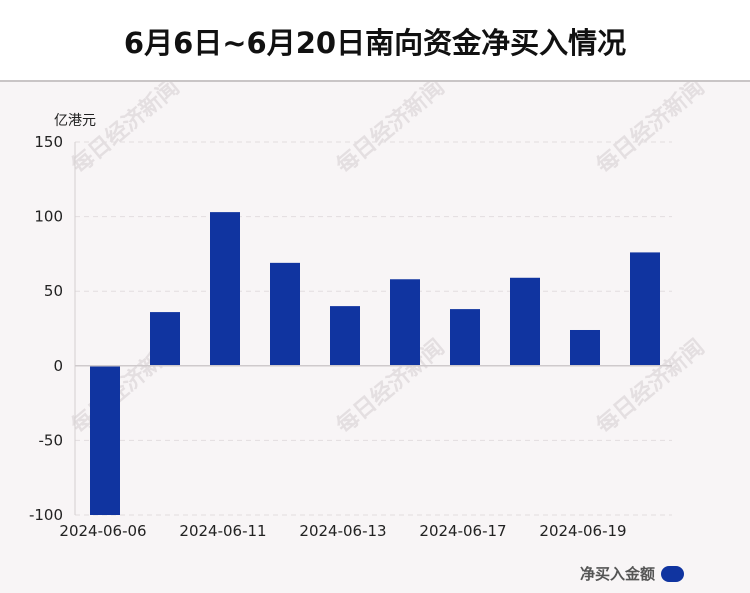  What do you see at coordinates (52, 328) in the screenshot?
I see `y-axis: 150 100 50 0 -50 -100` at bounding box center [52, 328].